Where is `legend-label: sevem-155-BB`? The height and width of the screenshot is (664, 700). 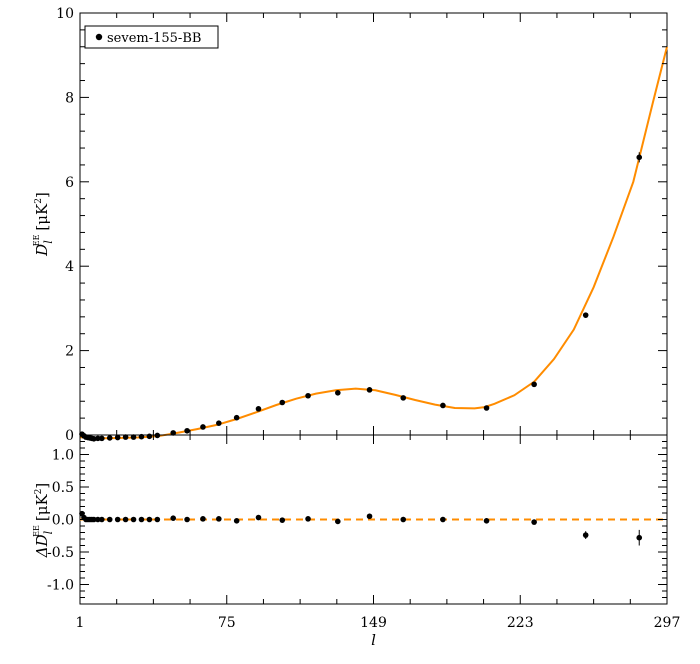 legend-label: sevem-155-BB is located at coordinates (154, 38).